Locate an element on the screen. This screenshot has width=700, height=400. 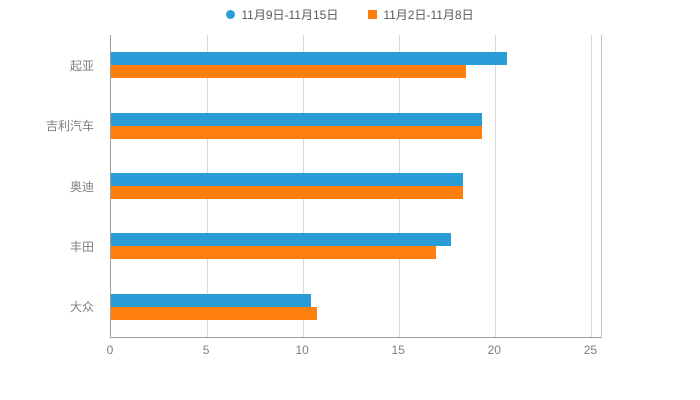
x-tick-label: 10 is located at coordinates (302, 350).